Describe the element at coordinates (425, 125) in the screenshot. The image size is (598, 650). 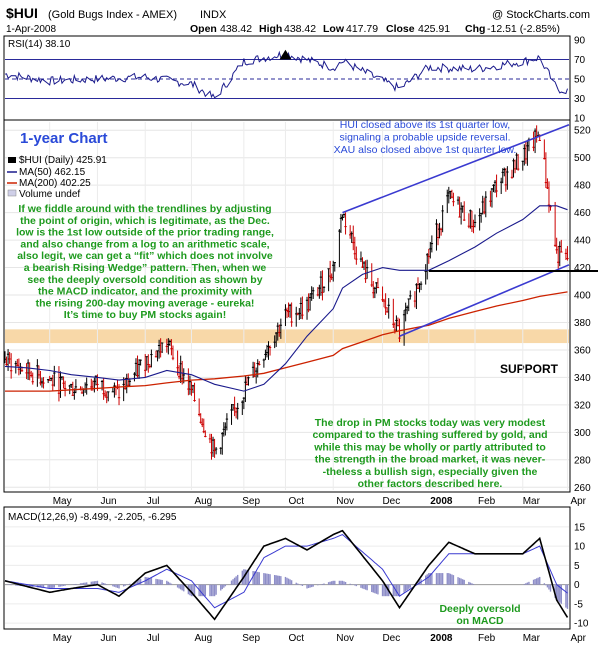
I see `annotation-top-line: HUI closed above its 1st quarter low,` at that location.